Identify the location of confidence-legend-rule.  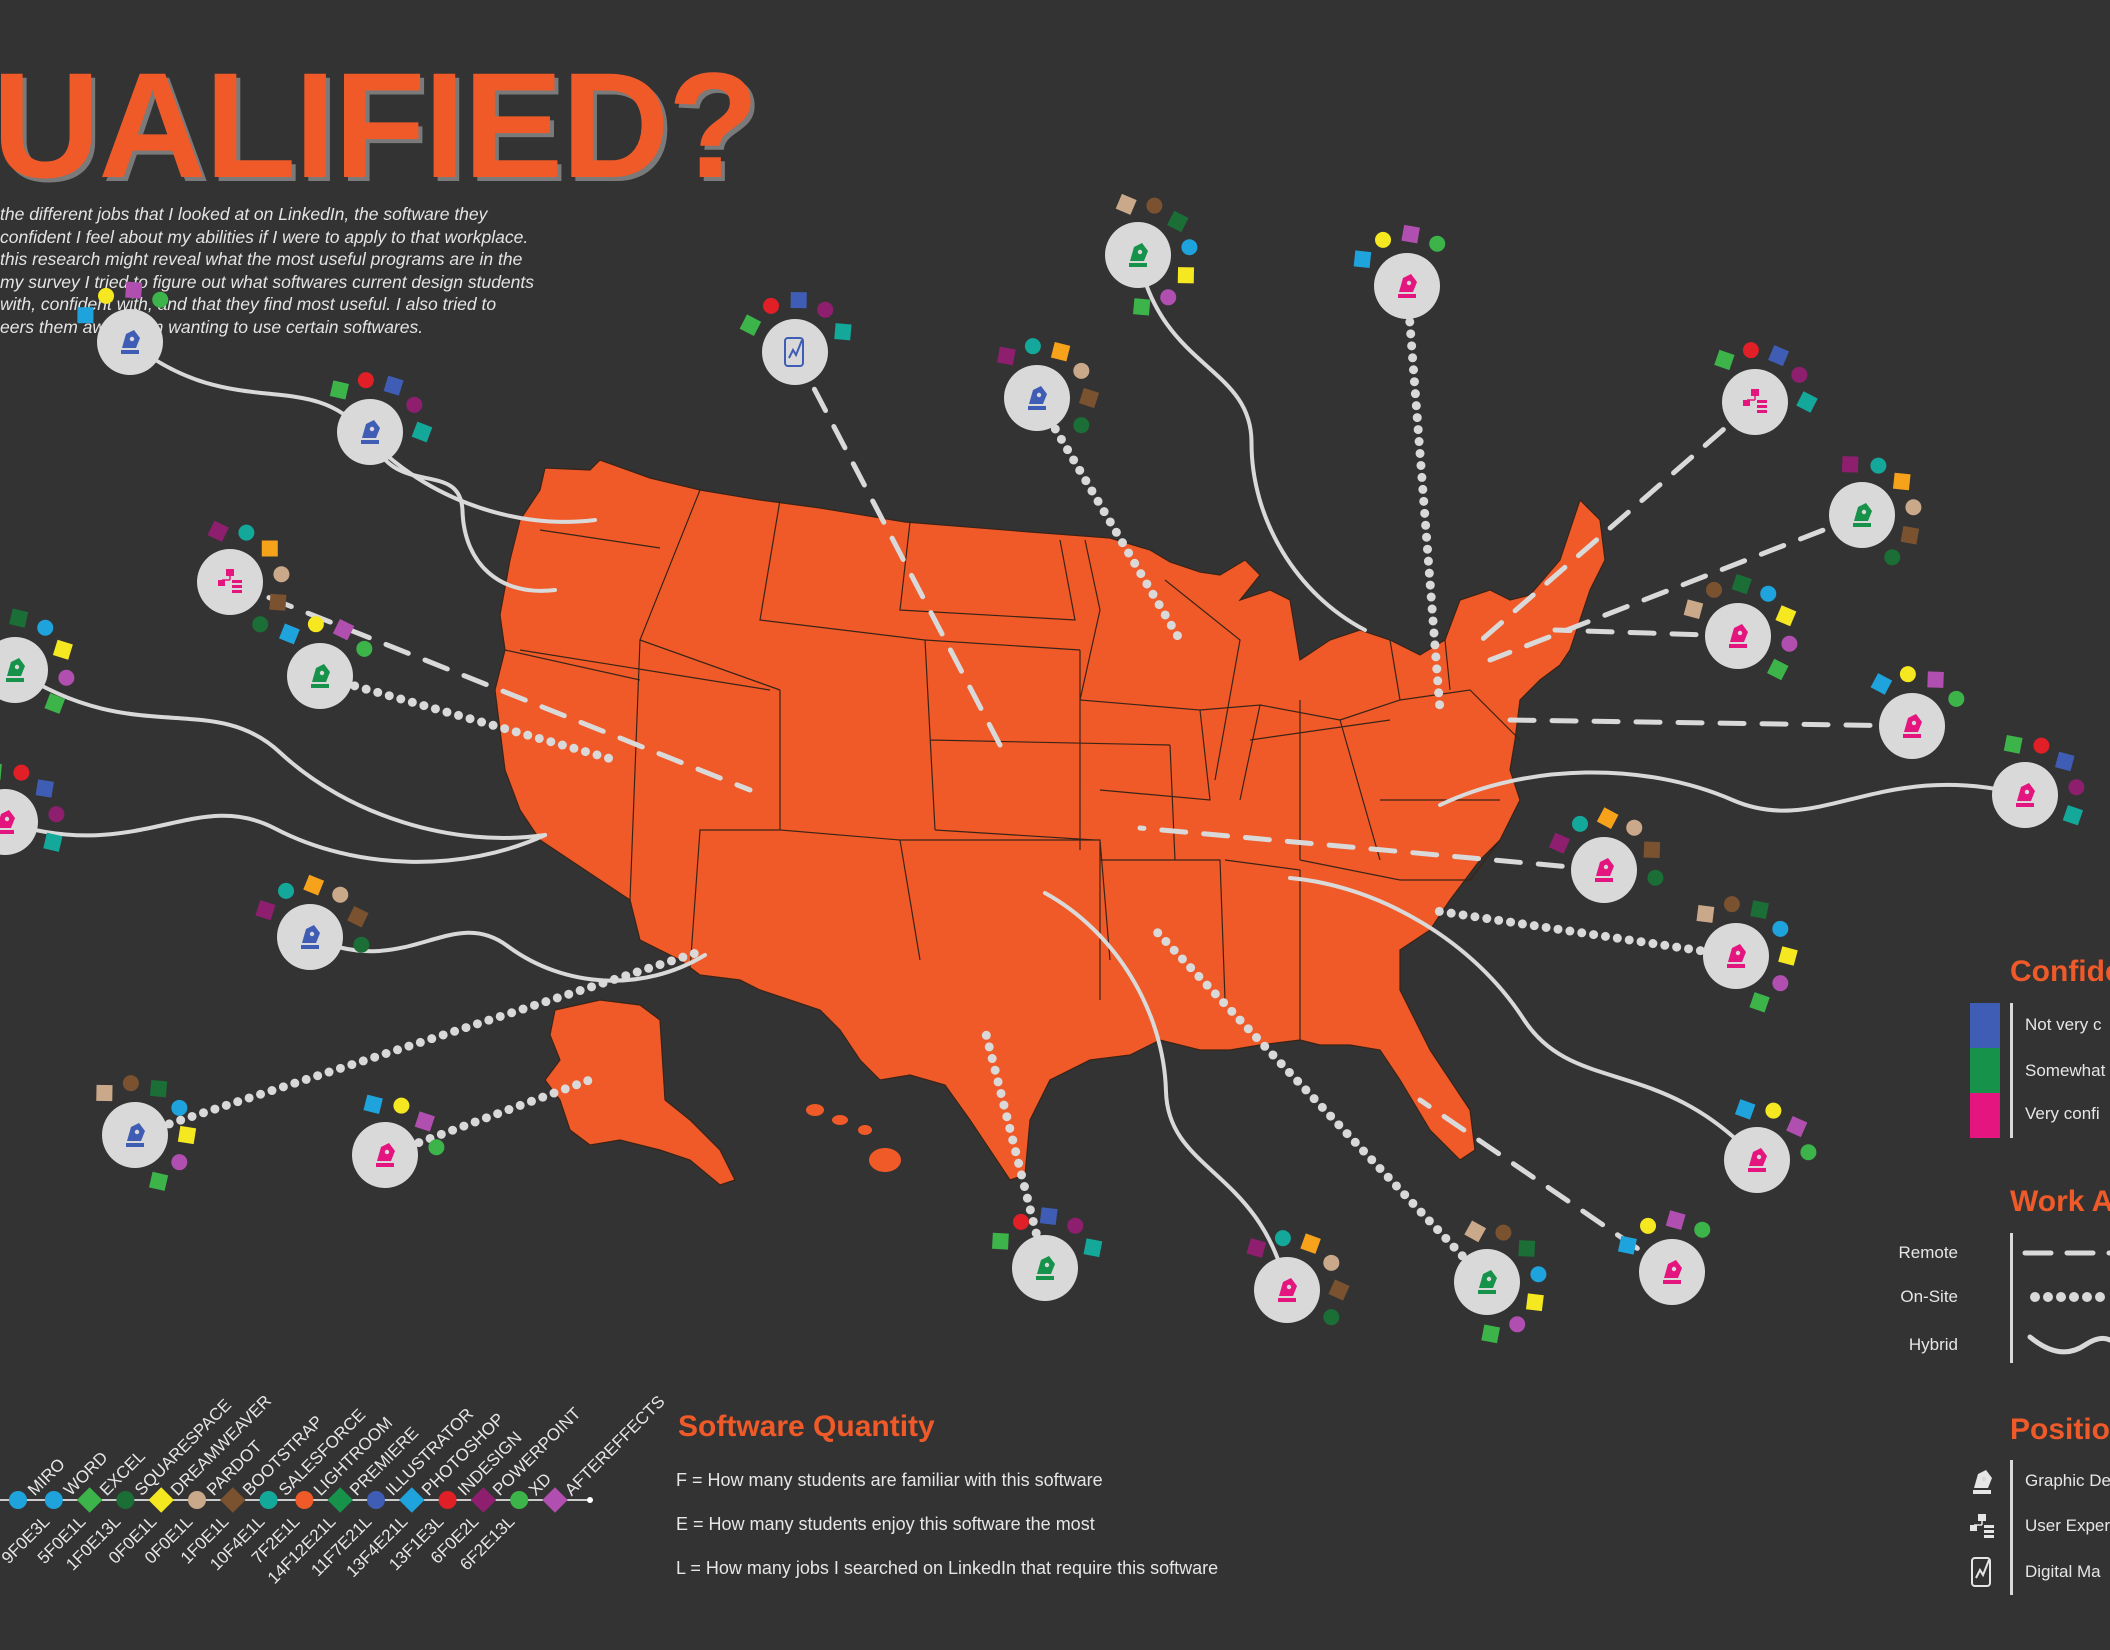
(2011, 1070).